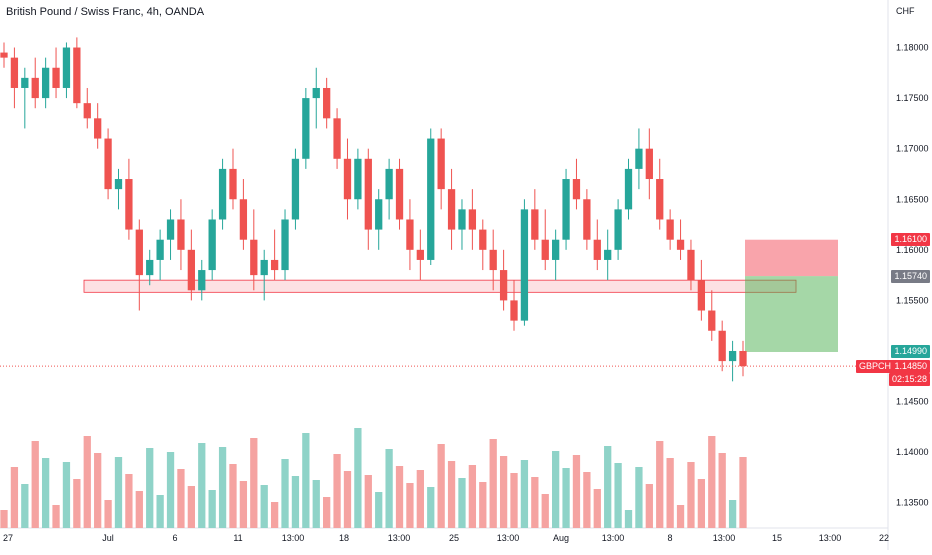 The width and height of the screenshot is (932, 555). What do you see at coordinates (912, 149) in the screenshot?
I see `y-tick-label: 1.17000` at bounding box center [912, 149].